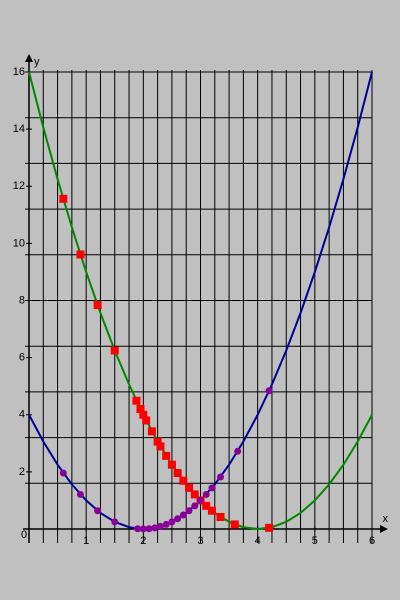  I want to click on x-tick-label: 1, so click(86, 541).